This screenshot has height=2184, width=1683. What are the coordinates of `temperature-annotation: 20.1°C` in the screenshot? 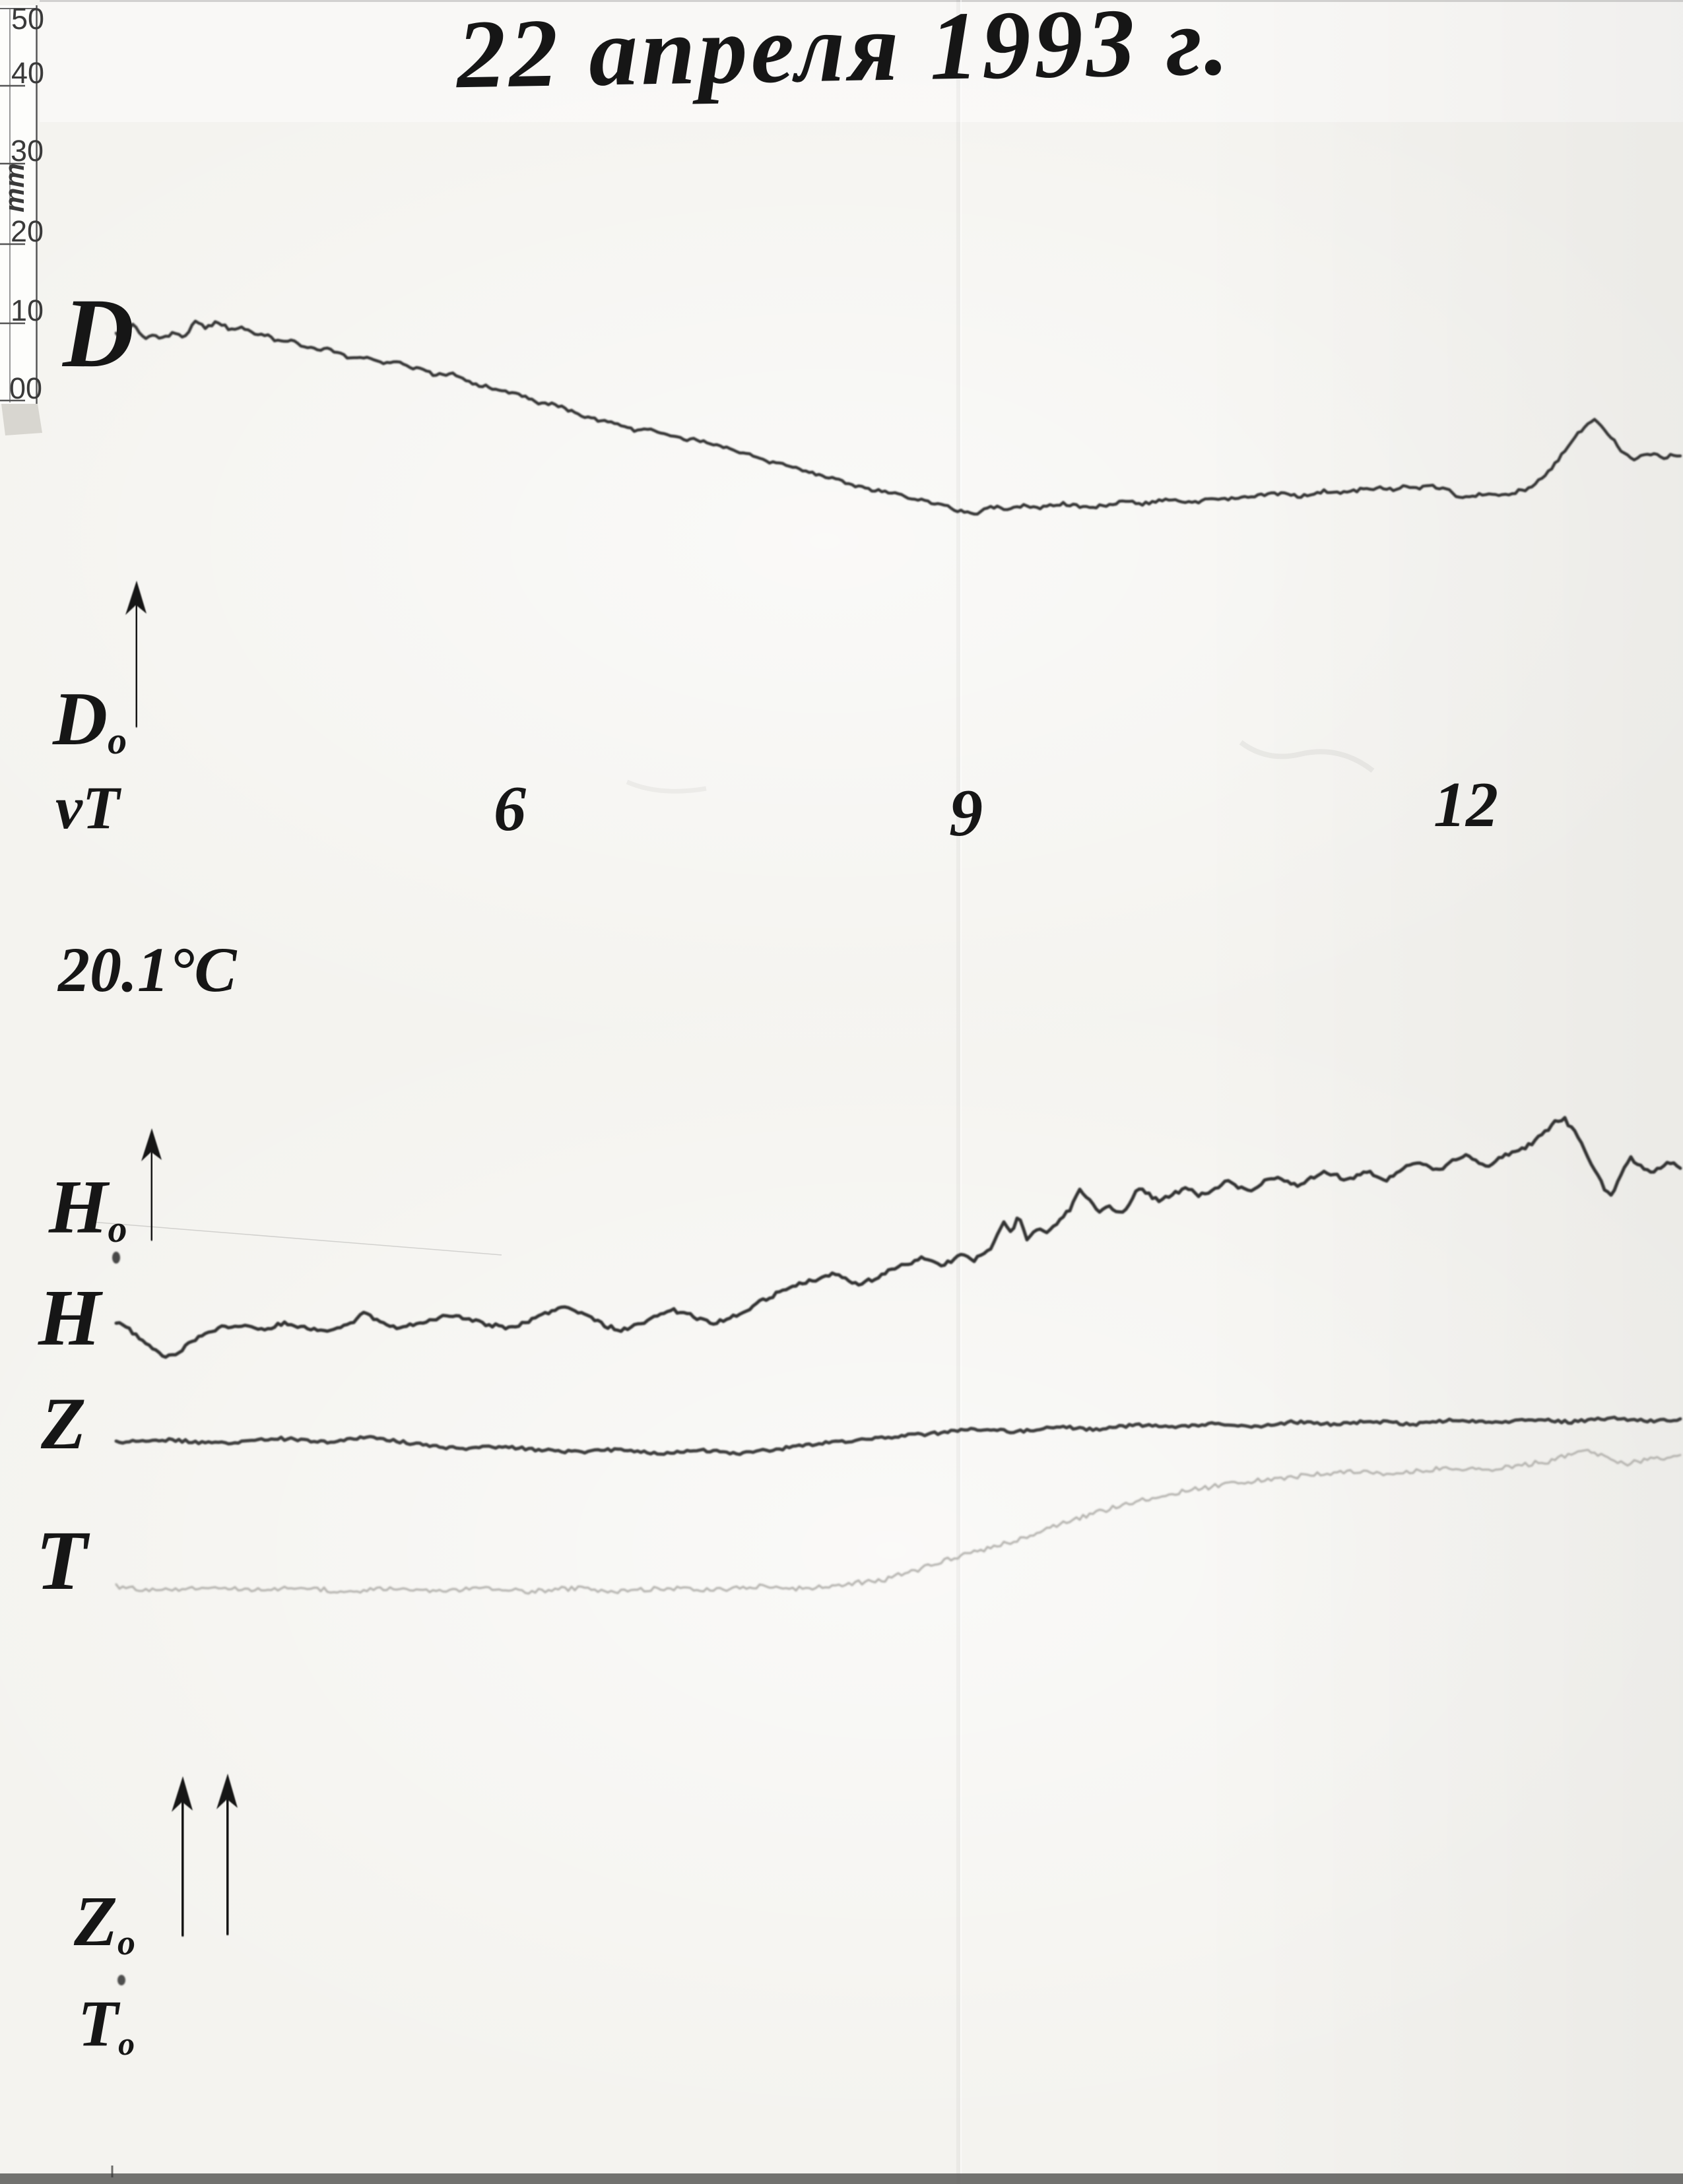 It's located at (147, 969).